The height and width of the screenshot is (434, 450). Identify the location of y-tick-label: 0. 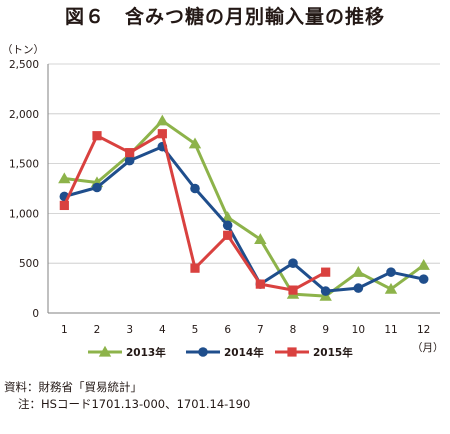
(35, 314).